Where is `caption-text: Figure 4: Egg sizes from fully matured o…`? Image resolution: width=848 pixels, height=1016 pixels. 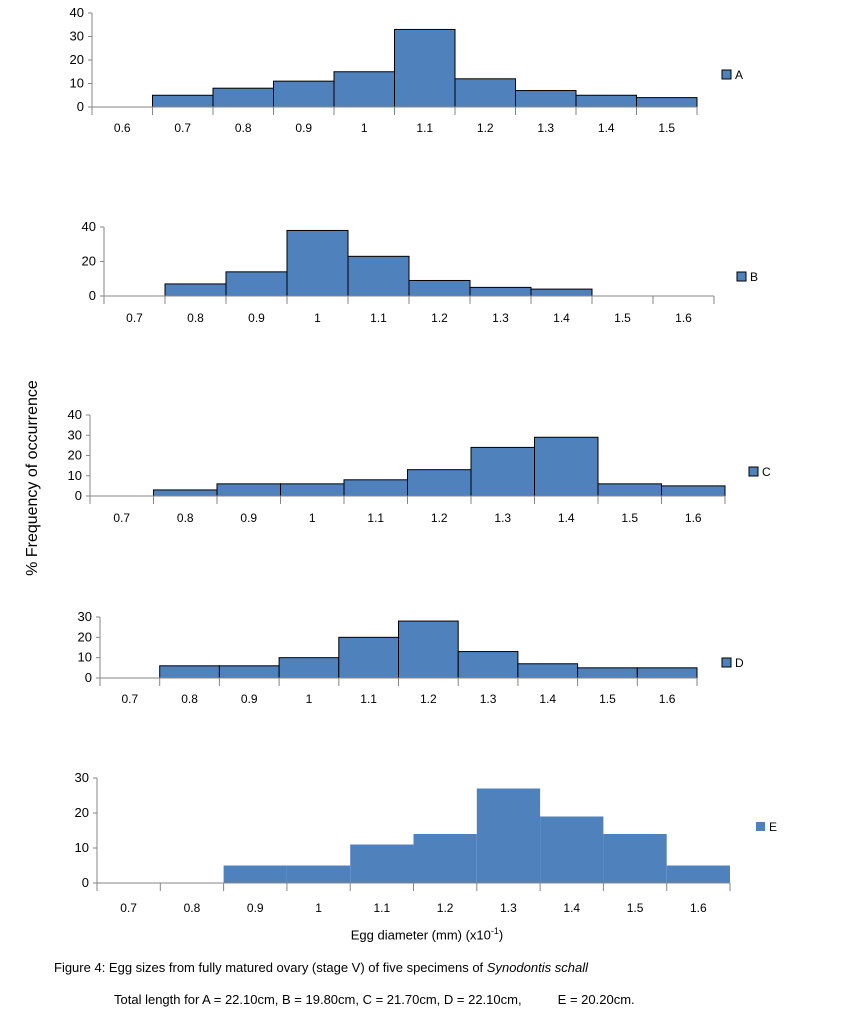 caption-text: Figure 4: Egg sizes from fully matured o… is located at coordinates (270, 967).